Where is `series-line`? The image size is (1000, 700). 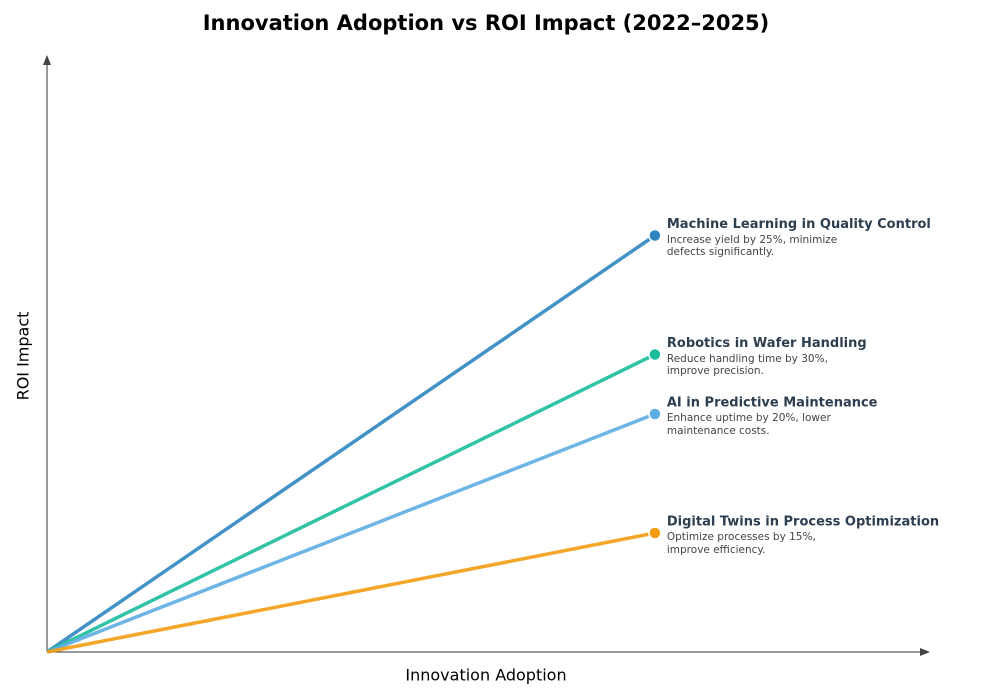 series-line is located at coordinates (351, 592).